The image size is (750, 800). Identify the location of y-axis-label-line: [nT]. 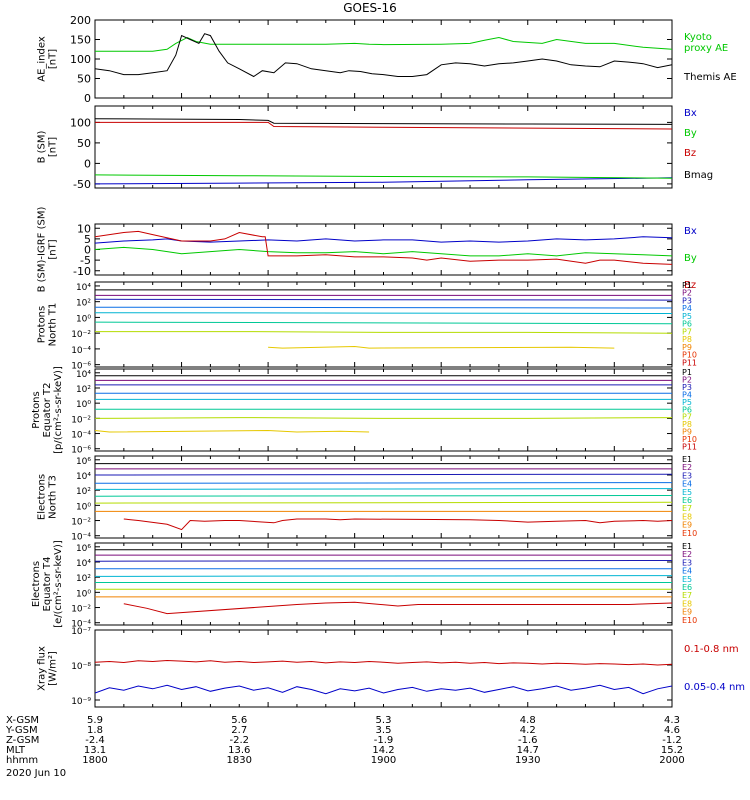
(53, 249).